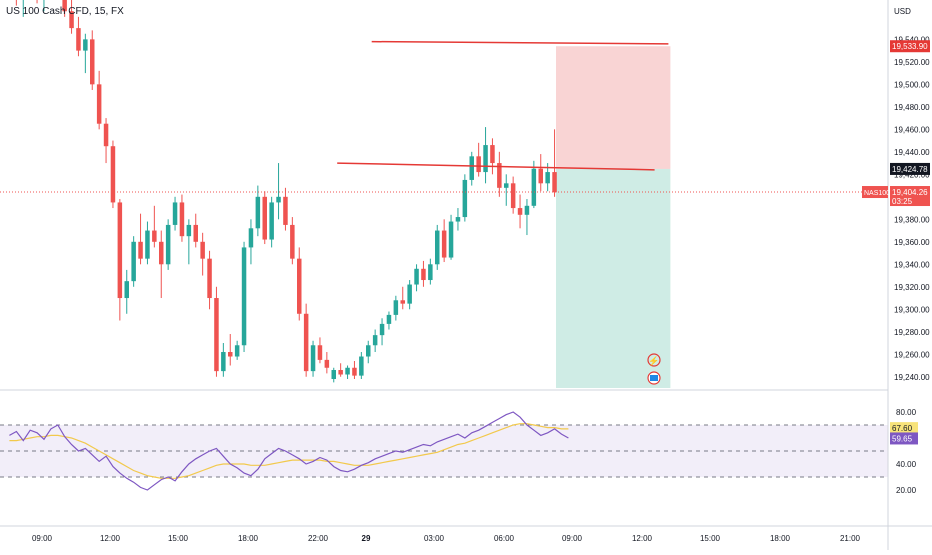 This screenshot has height=555, width=932. Describe the element at coordinates (496, 166) in the screenshot. I see `lower-line` at that location.